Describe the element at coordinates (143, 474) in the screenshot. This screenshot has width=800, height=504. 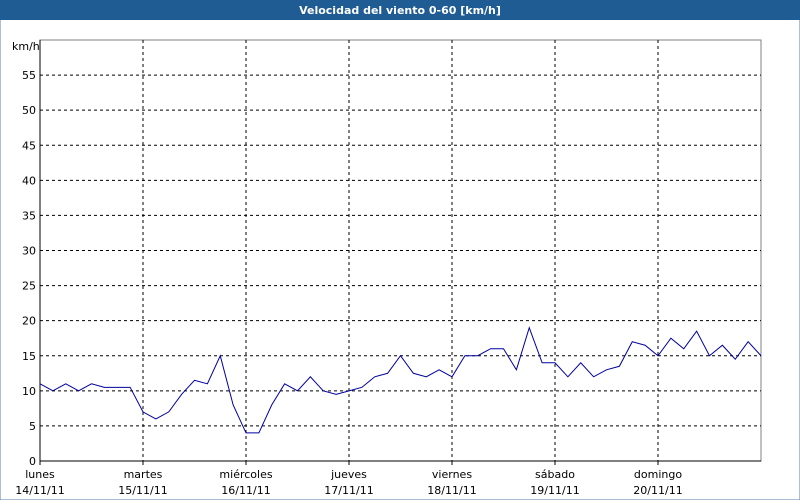
I see `x-tick-label: martes` at that location.